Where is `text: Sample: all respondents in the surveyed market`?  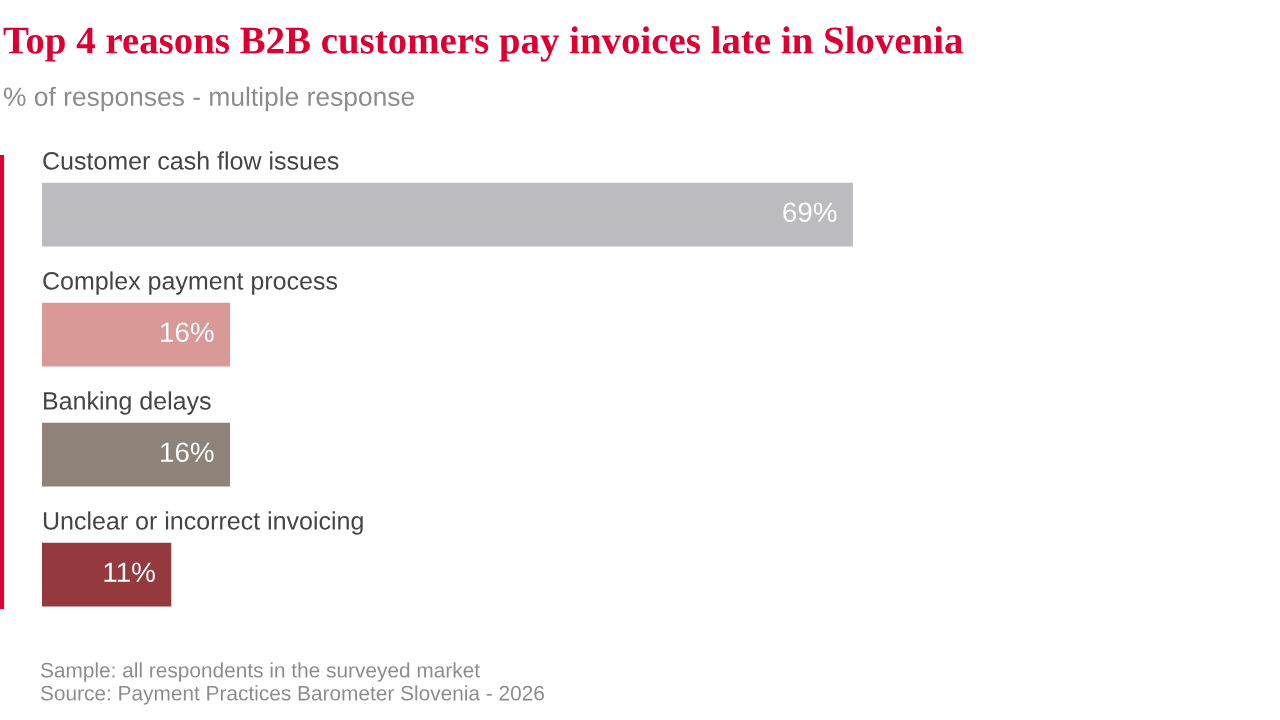 text: Sample: all respondents in the surveyed market is located at coordinates (260, 672).